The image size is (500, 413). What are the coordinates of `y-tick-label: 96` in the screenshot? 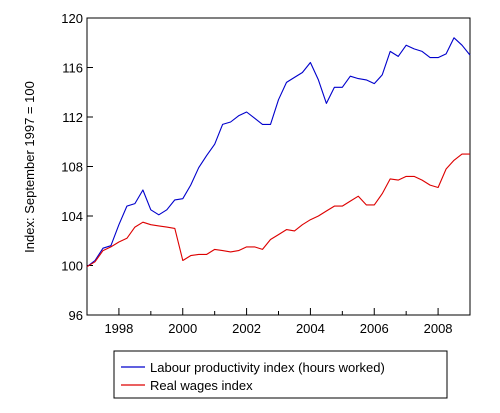 It's located at (76, 315).